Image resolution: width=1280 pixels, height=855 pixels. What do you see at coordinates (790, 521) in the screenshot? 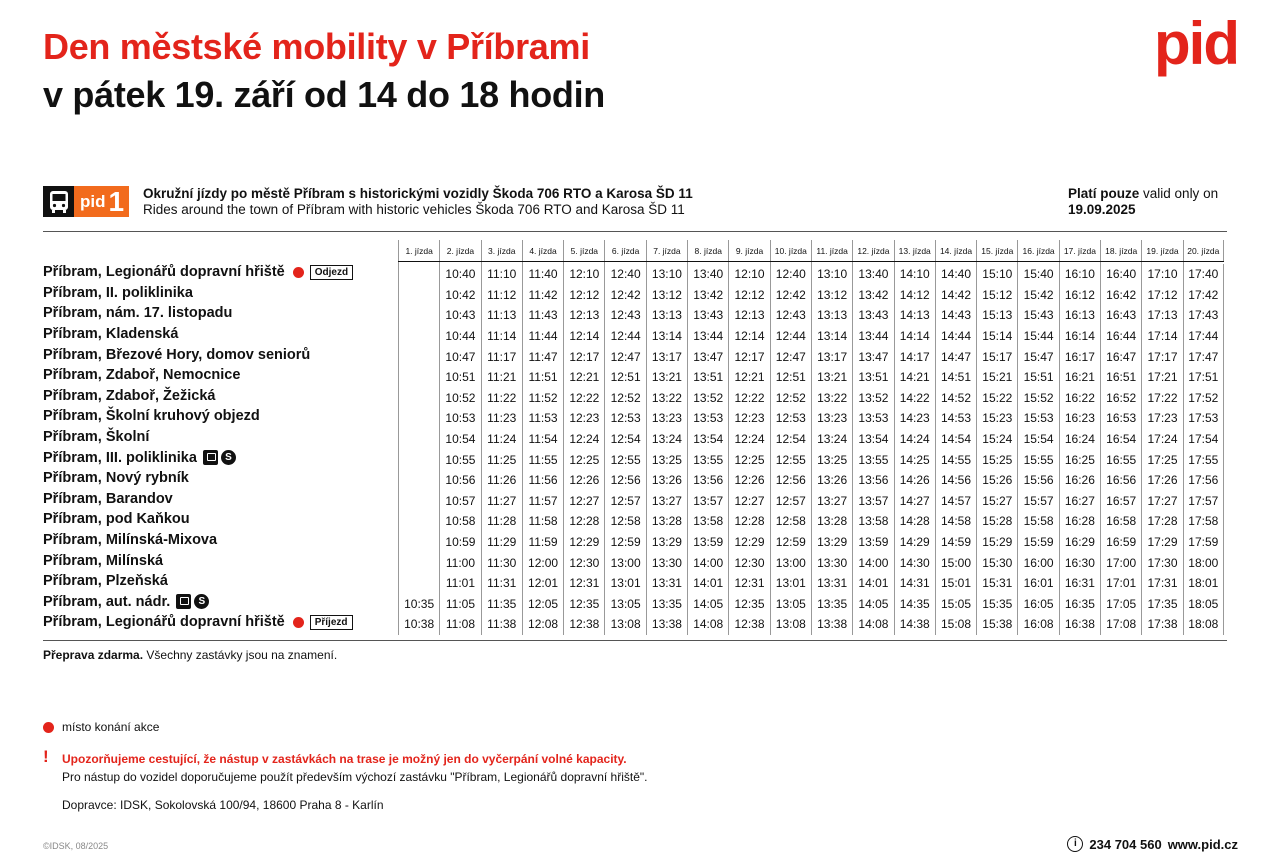
I see `departure-time: 12:58` at bounding box center [790, 521].